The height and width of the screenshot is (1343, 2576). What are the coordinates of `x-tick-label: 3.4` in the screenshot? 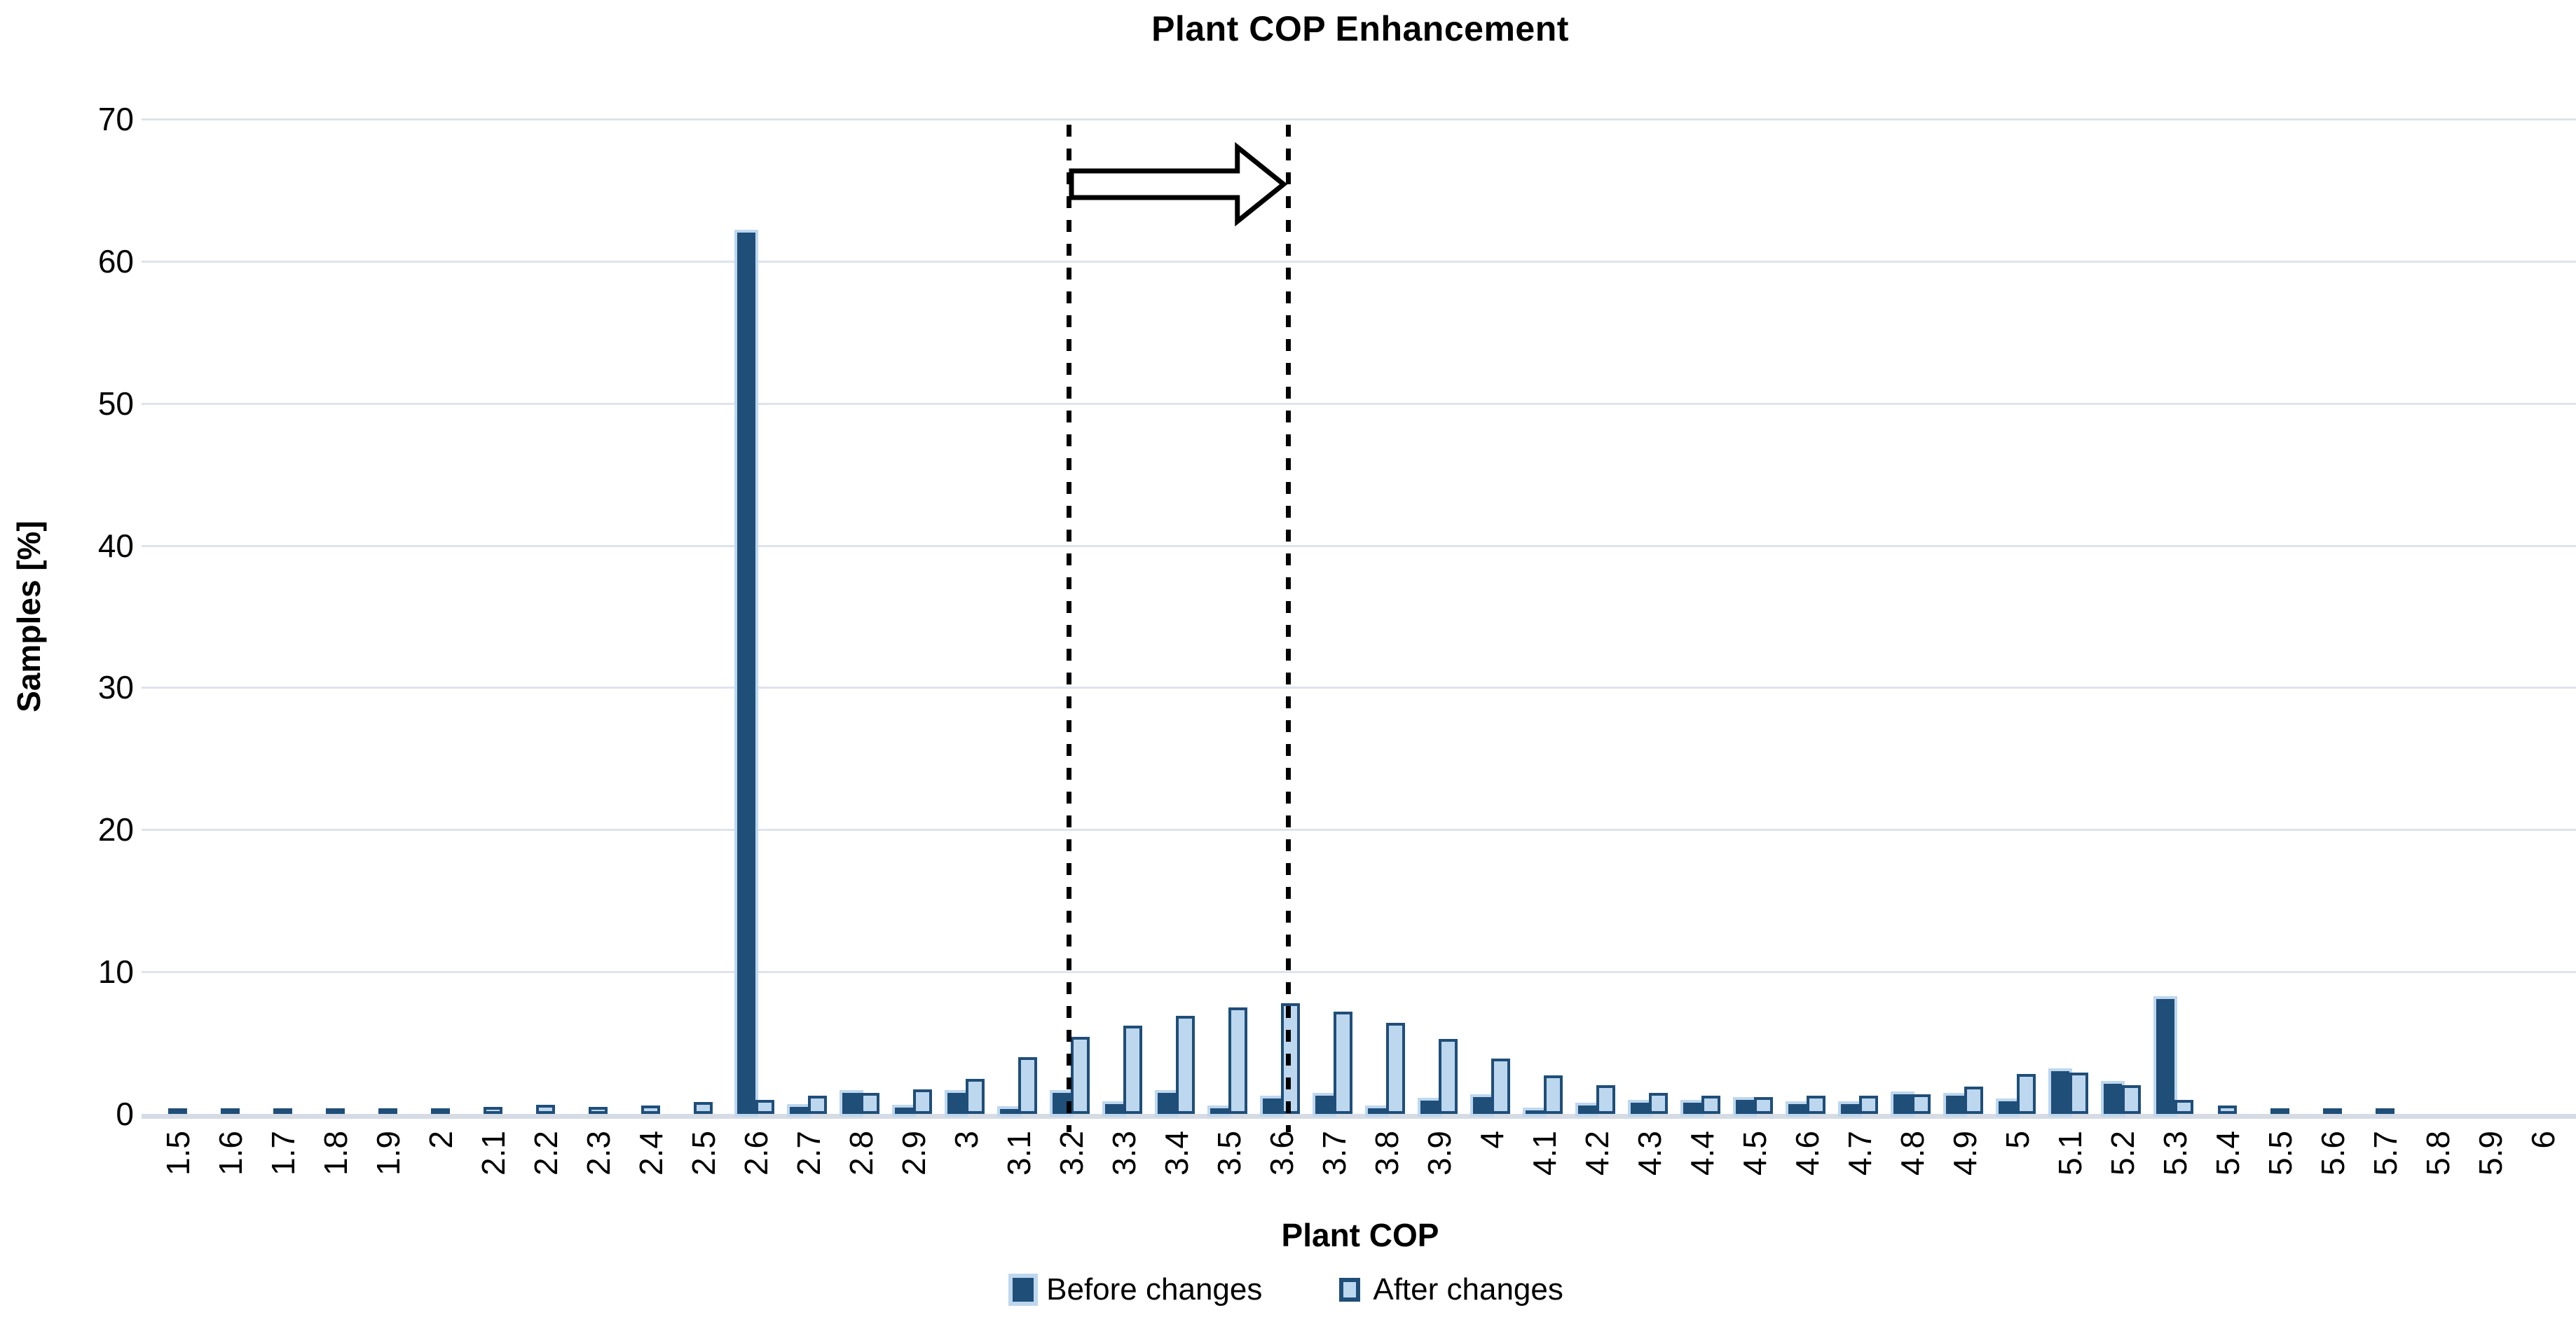 It's located at (1177, 1153).